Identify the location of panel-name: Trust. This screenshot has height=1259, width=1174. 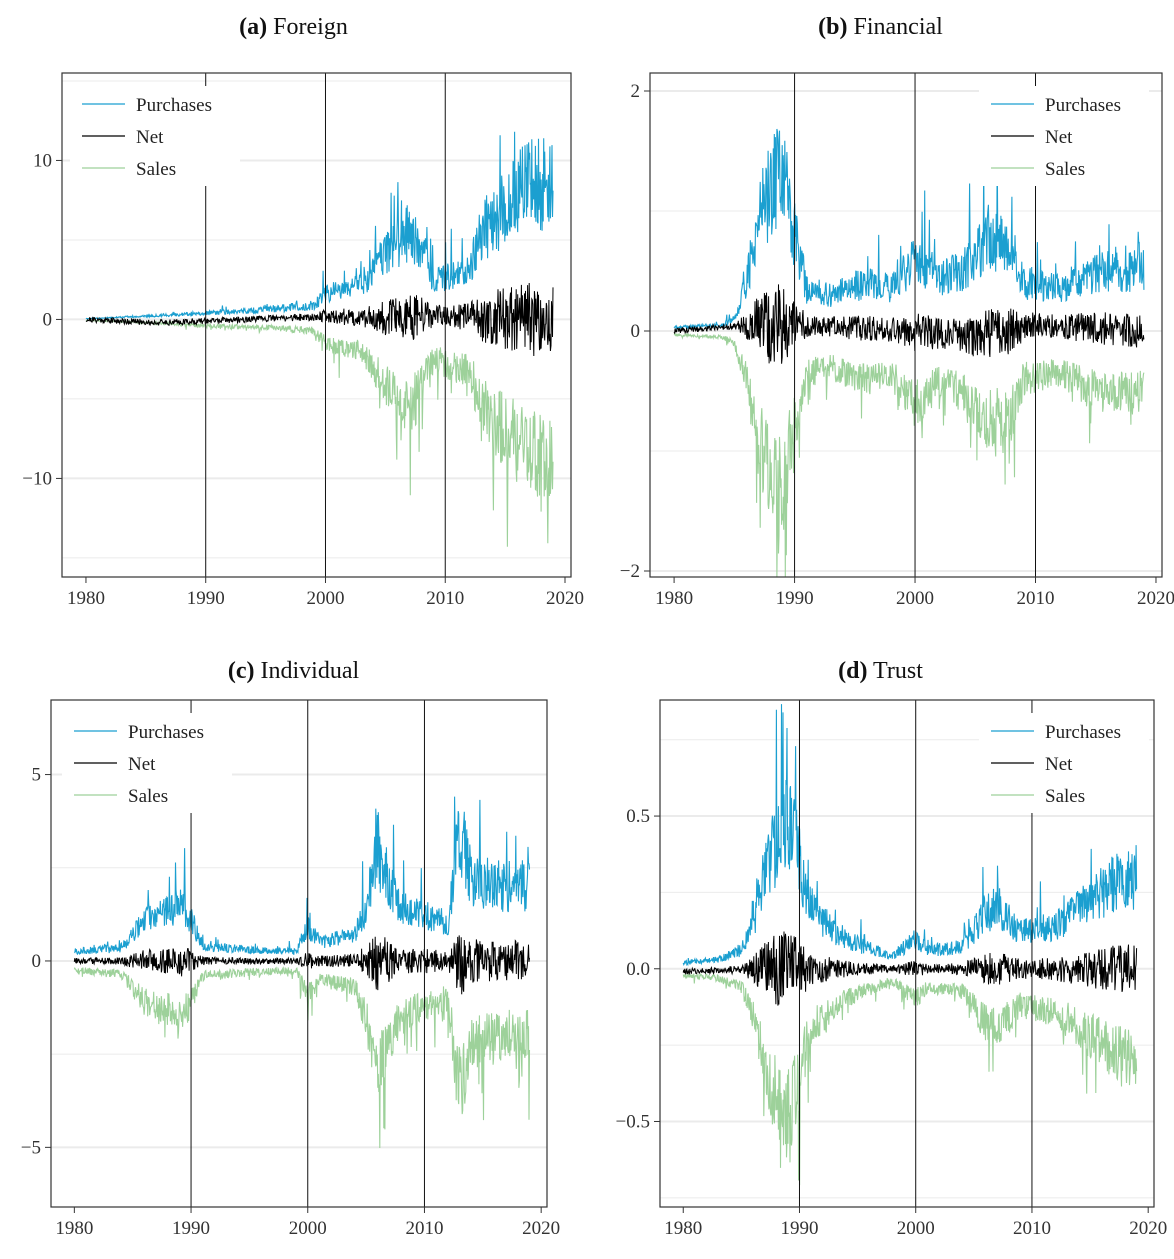
(898, 671).